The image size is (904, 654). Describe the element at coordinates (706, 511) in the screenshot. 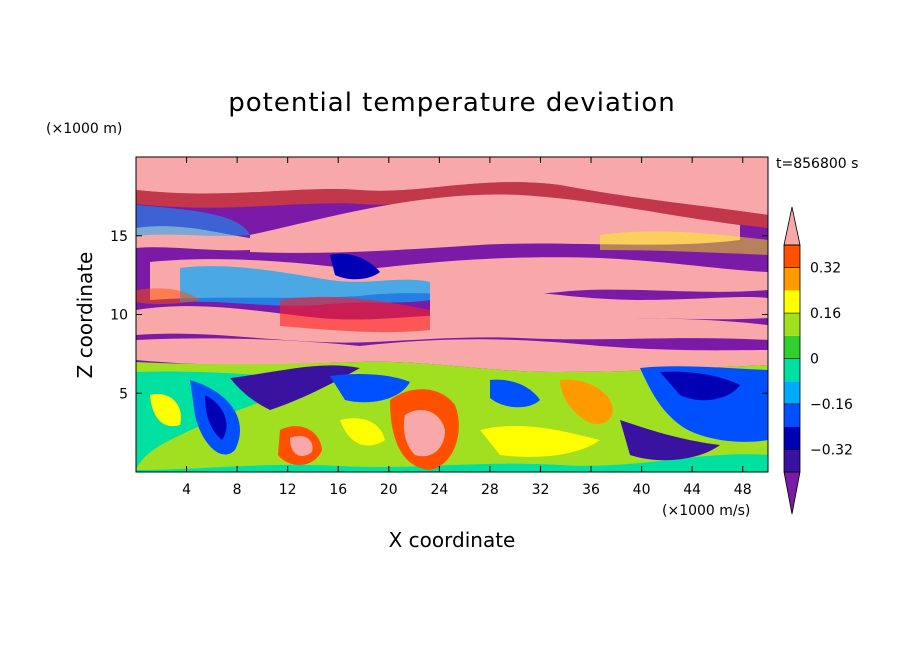

I see `x-unit-label: (×1000 m/s)` at that location.